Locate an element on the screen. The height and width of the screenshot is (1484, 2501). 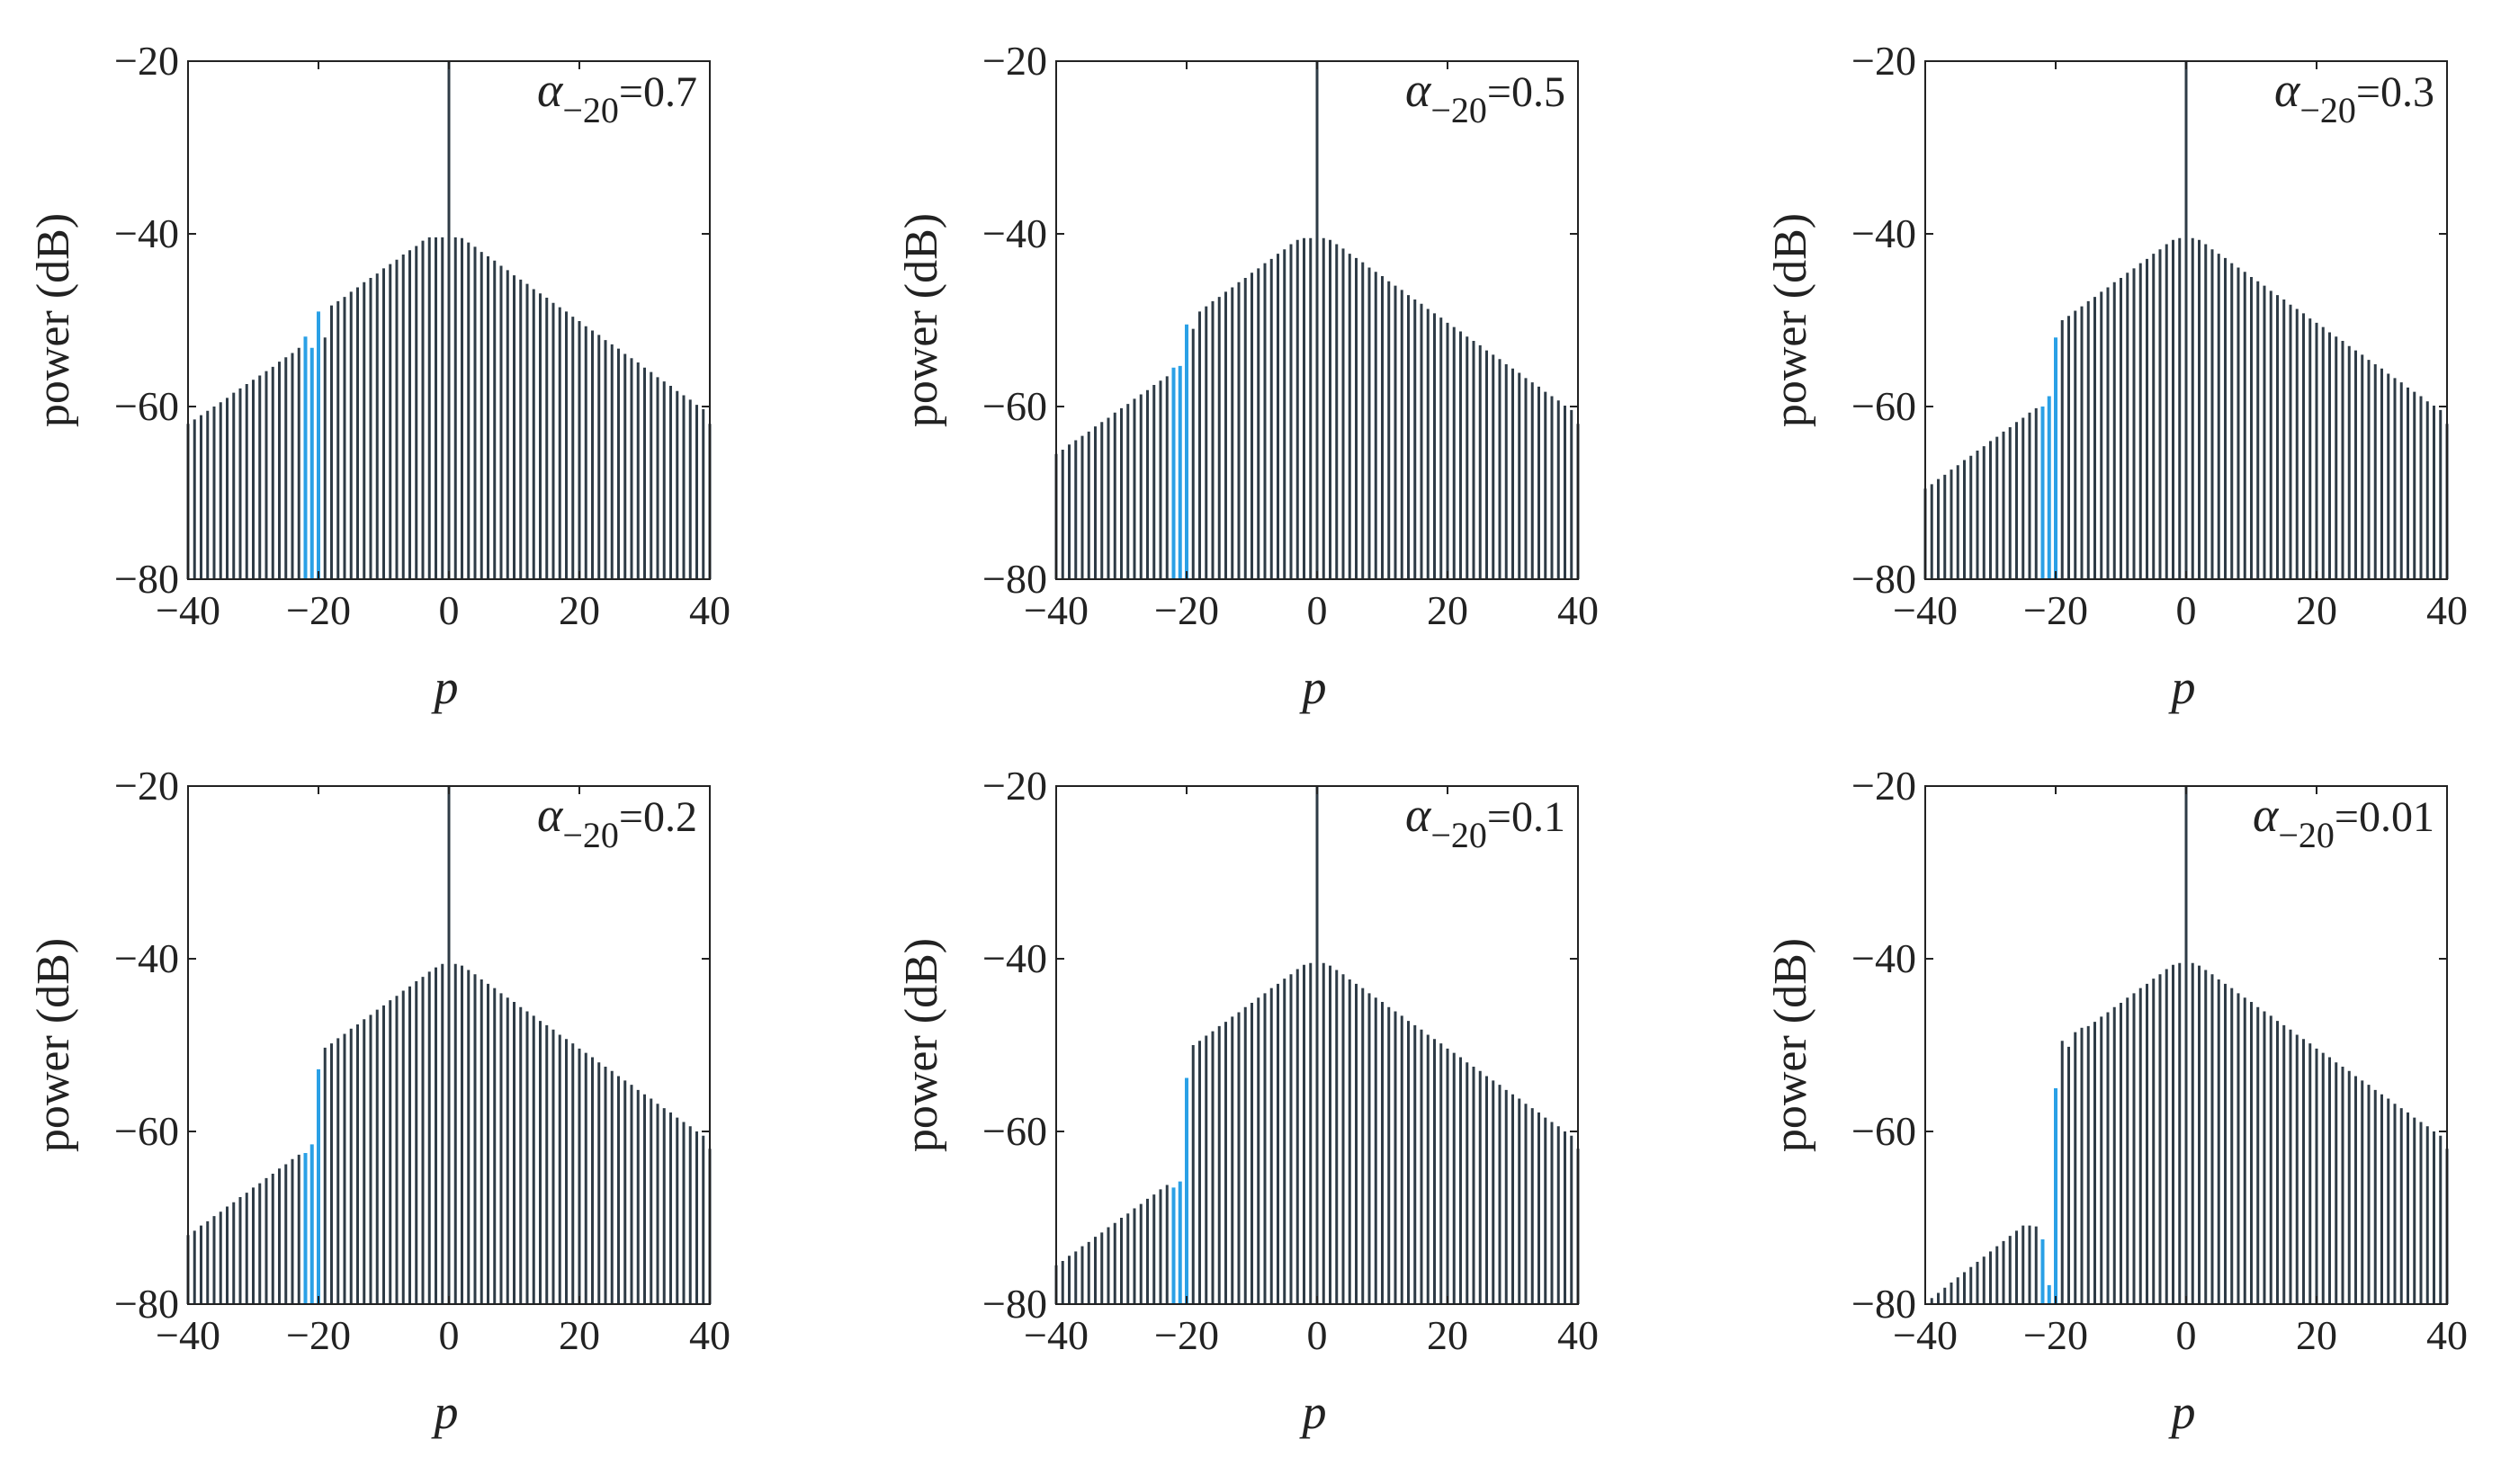
alpha-annotation: α−20=0.2 is located at coordinates (617, 821).